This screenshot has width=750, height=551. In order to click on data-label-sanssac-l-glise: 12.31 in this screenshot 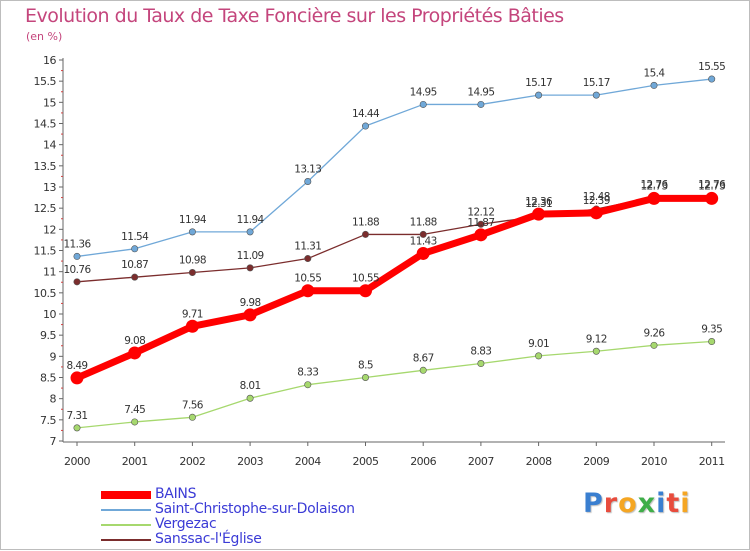, I will do `click(538, 204)`.